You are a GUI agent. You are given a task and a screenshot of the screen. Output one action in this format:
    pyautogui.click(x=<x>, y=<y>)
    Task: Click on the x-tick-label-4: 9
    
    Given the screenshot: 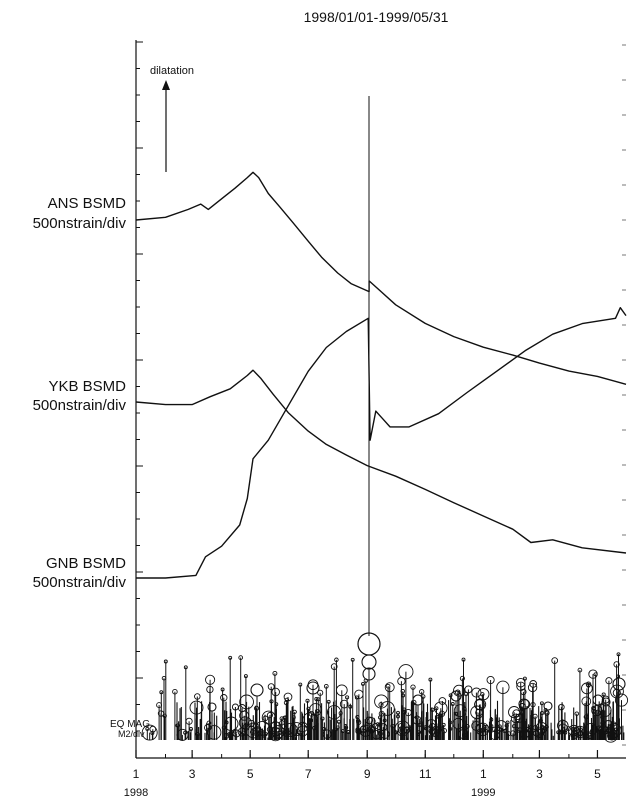 What is the action you would take?
    pyautogui.click(x=367, y=774)
    